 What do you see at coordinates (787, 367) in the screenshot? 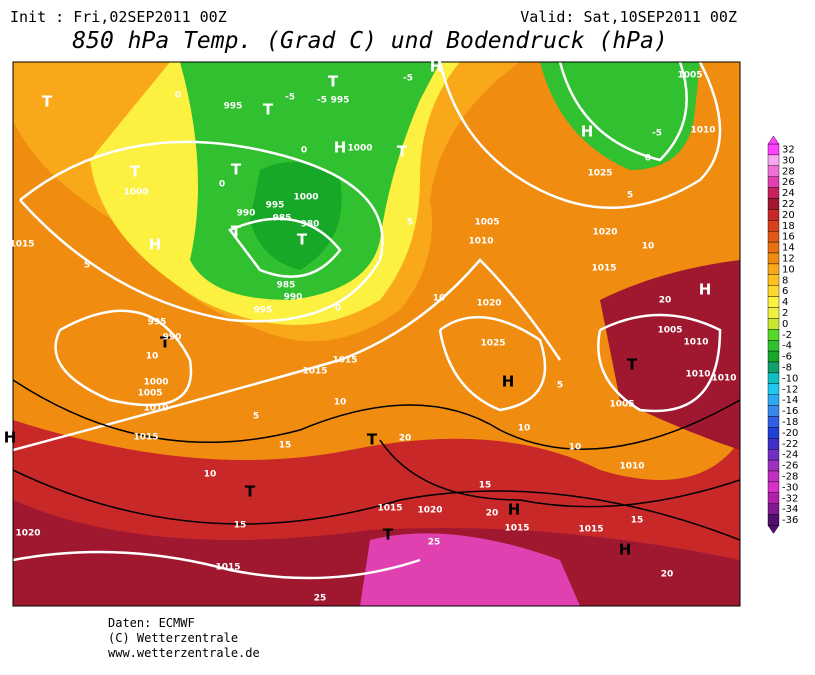
I see `colorbar-label: -8` at bounding box center [787, 367].